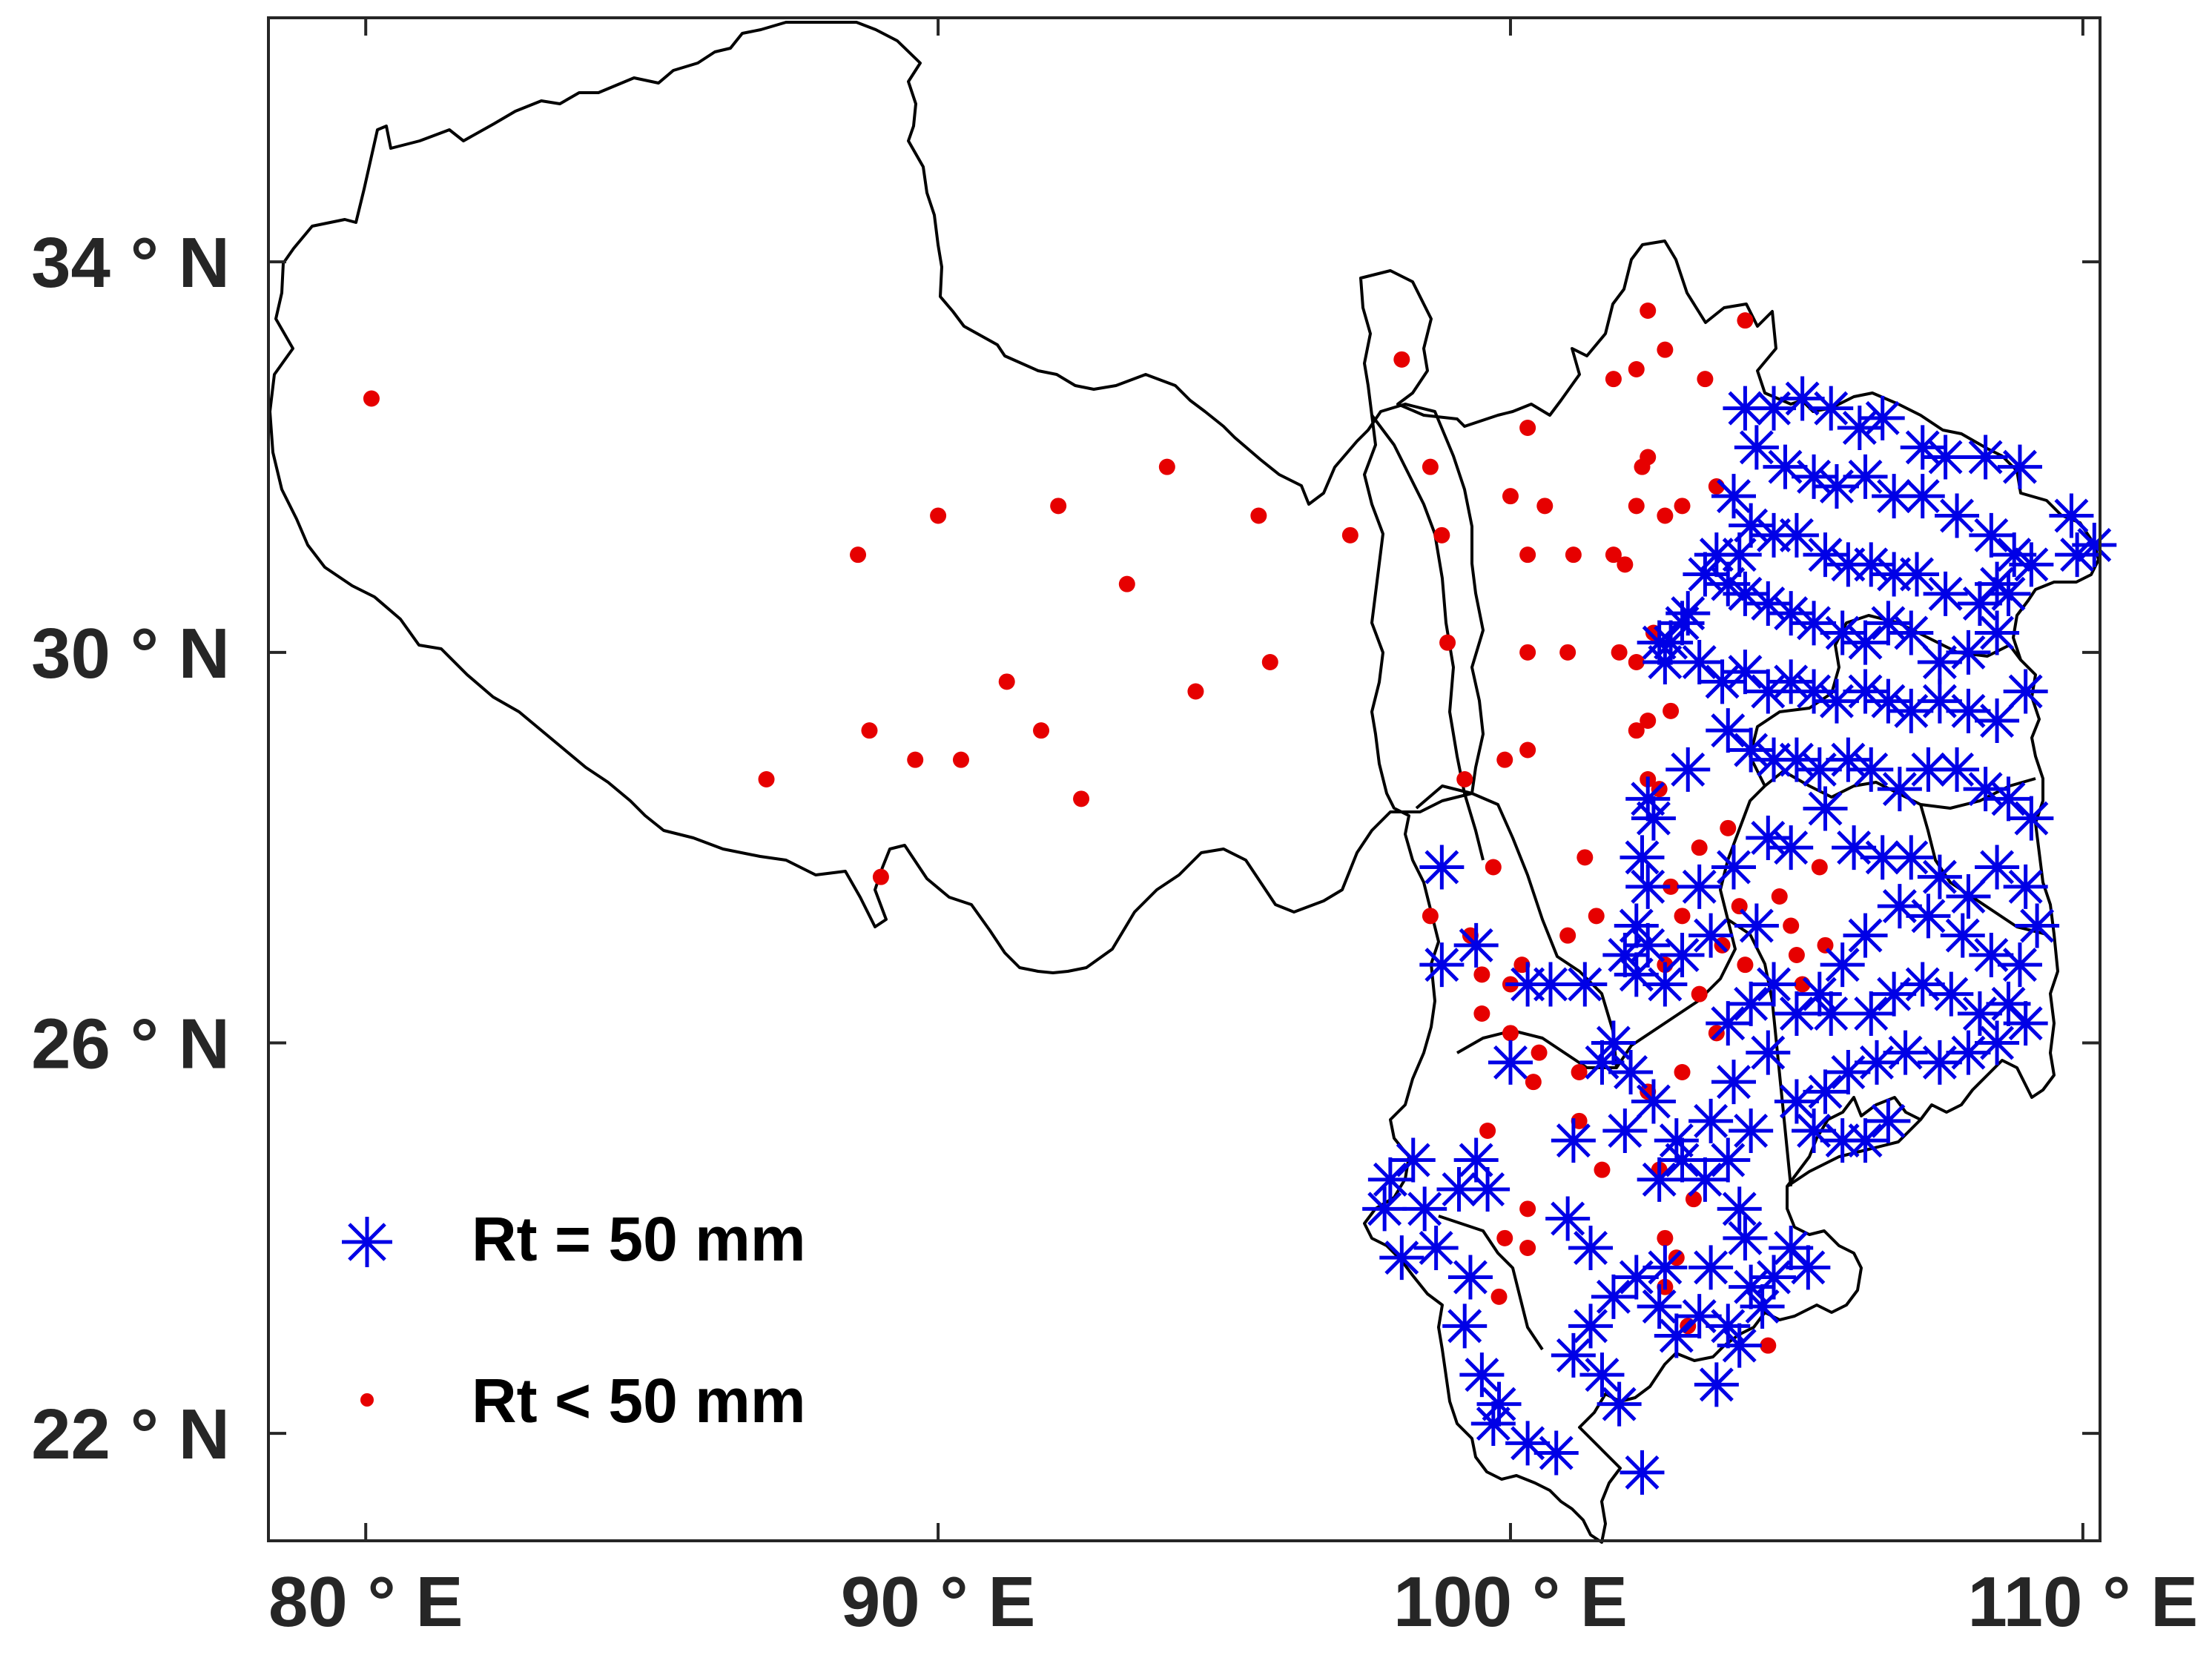  Describe the element at coordinates (639, 1401) in the screenshot. I see `legend-label-lt50: Rt < 50 mm` at that location.